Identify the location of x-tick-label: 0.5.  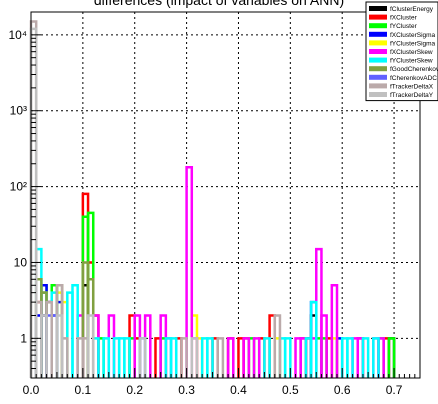
(290, 390).